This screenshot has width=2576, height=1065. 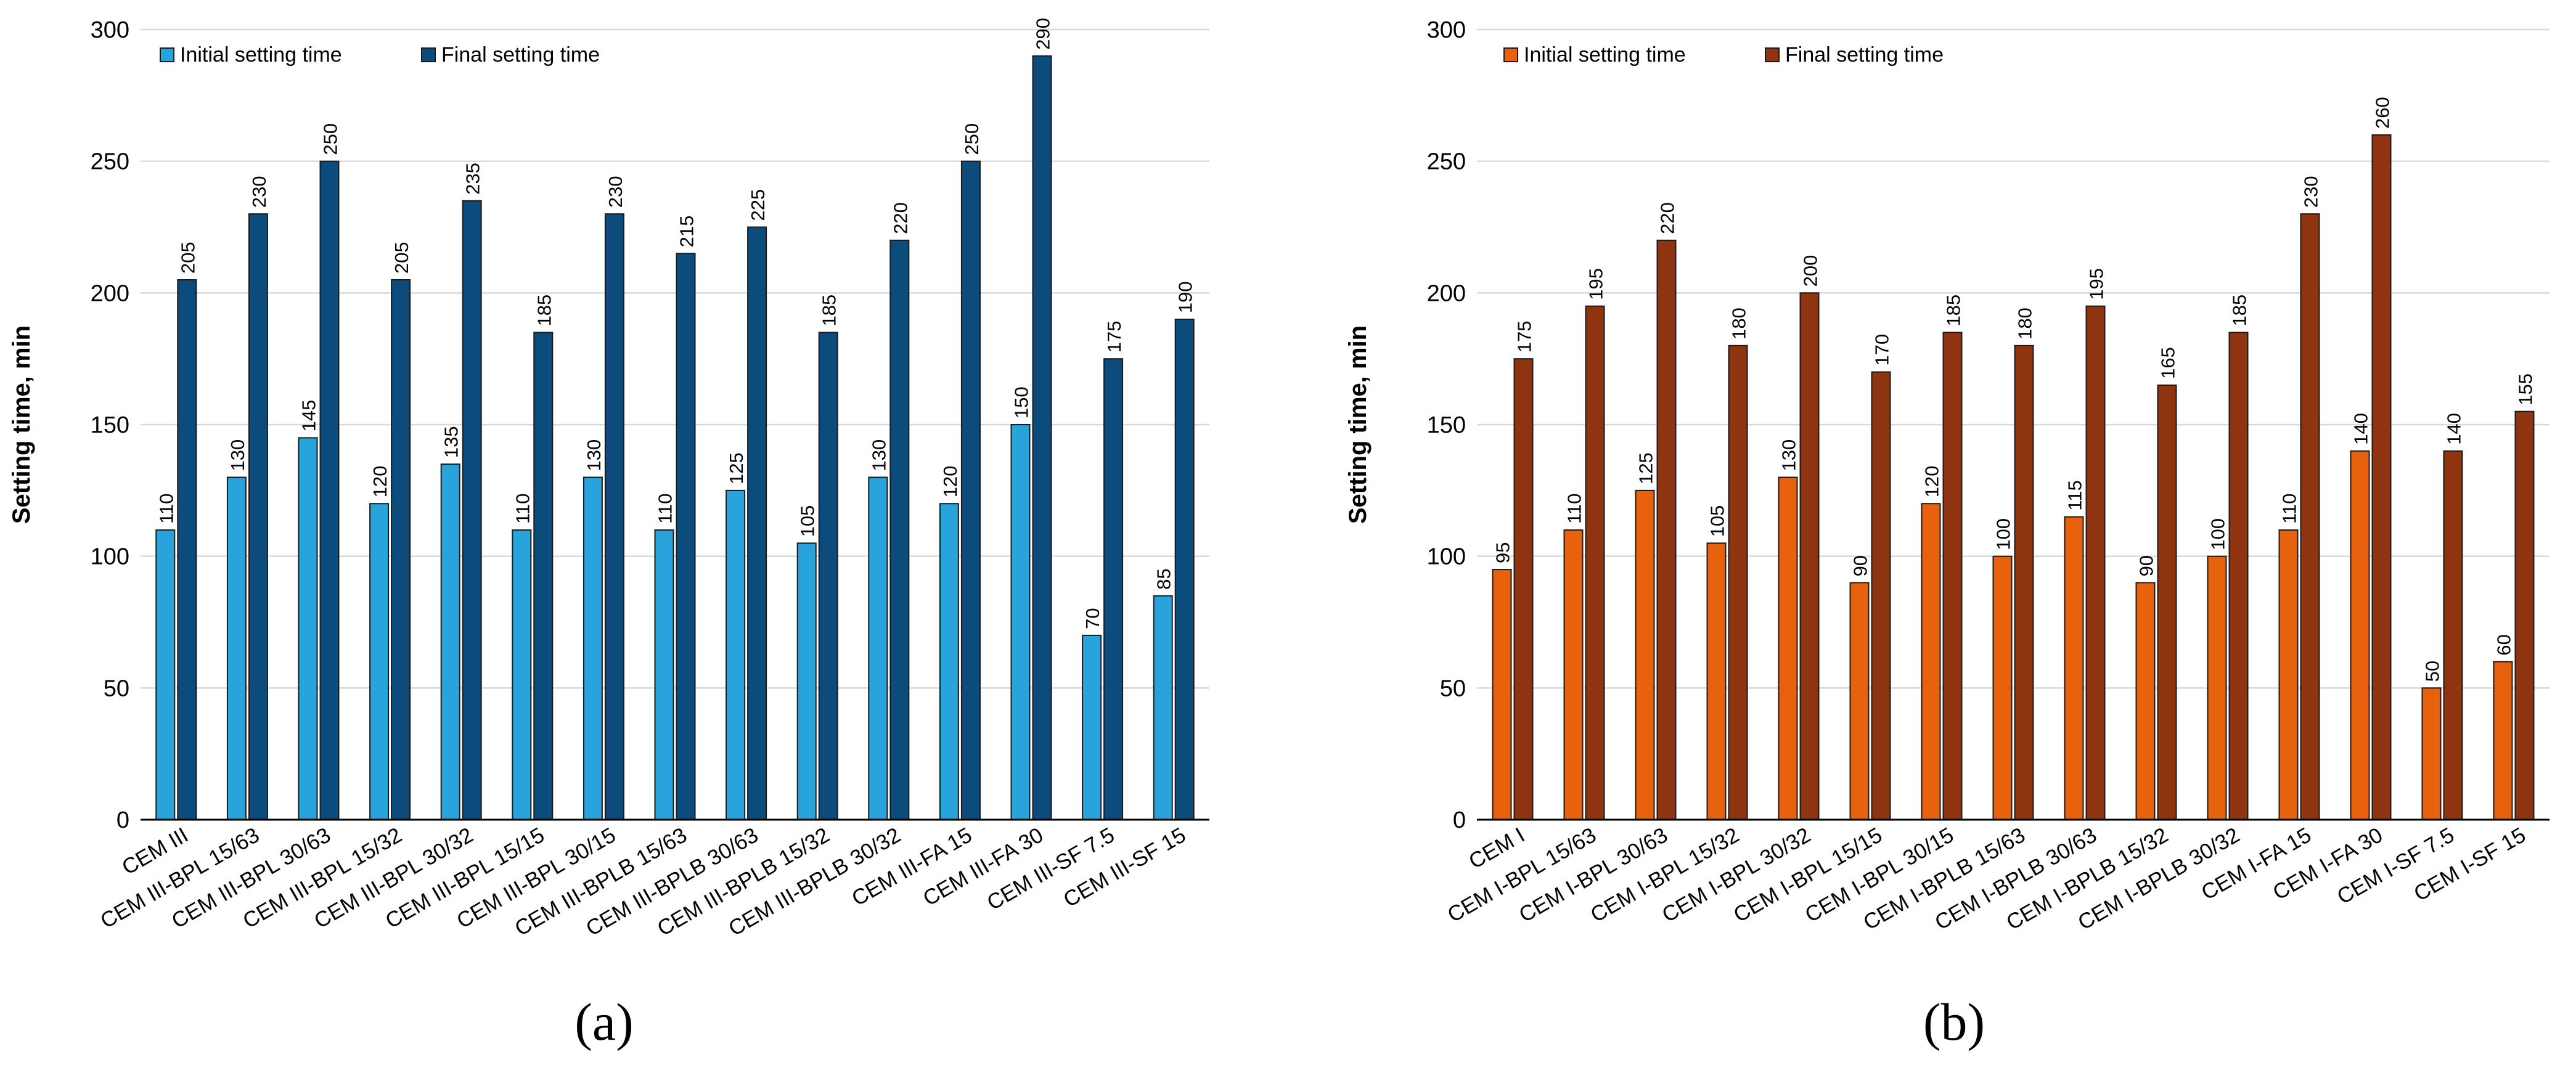 What do you see at coordinates (758, 205) in the screenshot?
I see `data-label: 225` at bounding box center [758, 205].